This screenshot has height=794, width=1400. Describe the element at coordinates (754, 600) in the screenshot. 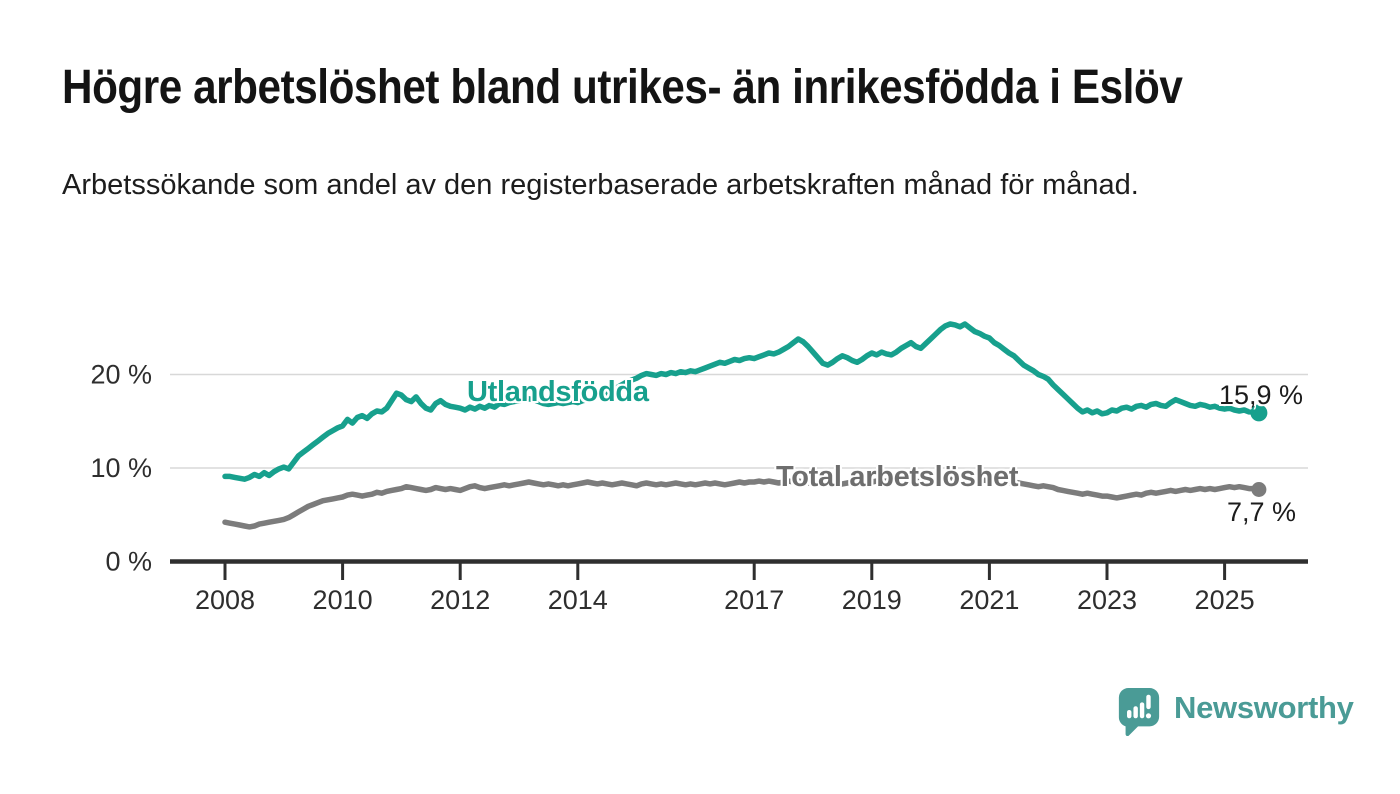

I see `x-axis-tick-label: 2017` at that location.